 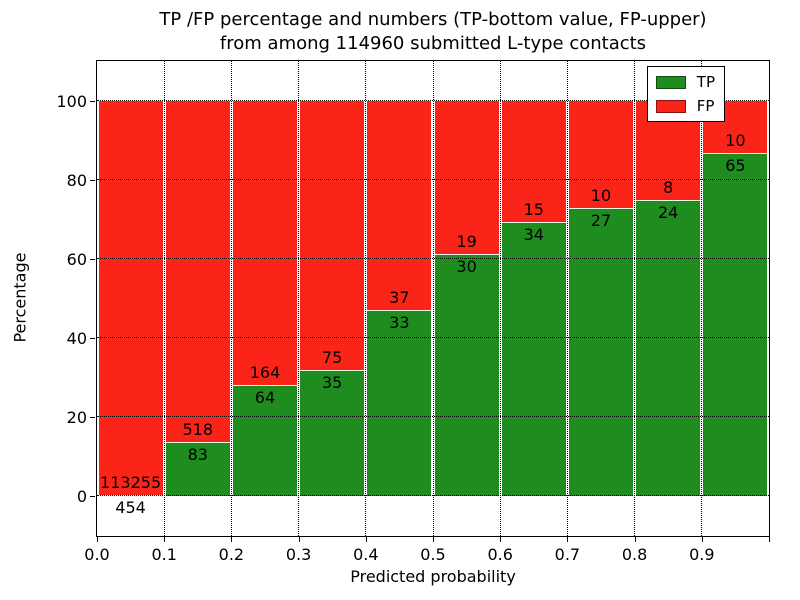 What do you see at coordinates (71, 101) in the screenshot?
I see `y-tick-label: 100` at bounding box center [71, 101].